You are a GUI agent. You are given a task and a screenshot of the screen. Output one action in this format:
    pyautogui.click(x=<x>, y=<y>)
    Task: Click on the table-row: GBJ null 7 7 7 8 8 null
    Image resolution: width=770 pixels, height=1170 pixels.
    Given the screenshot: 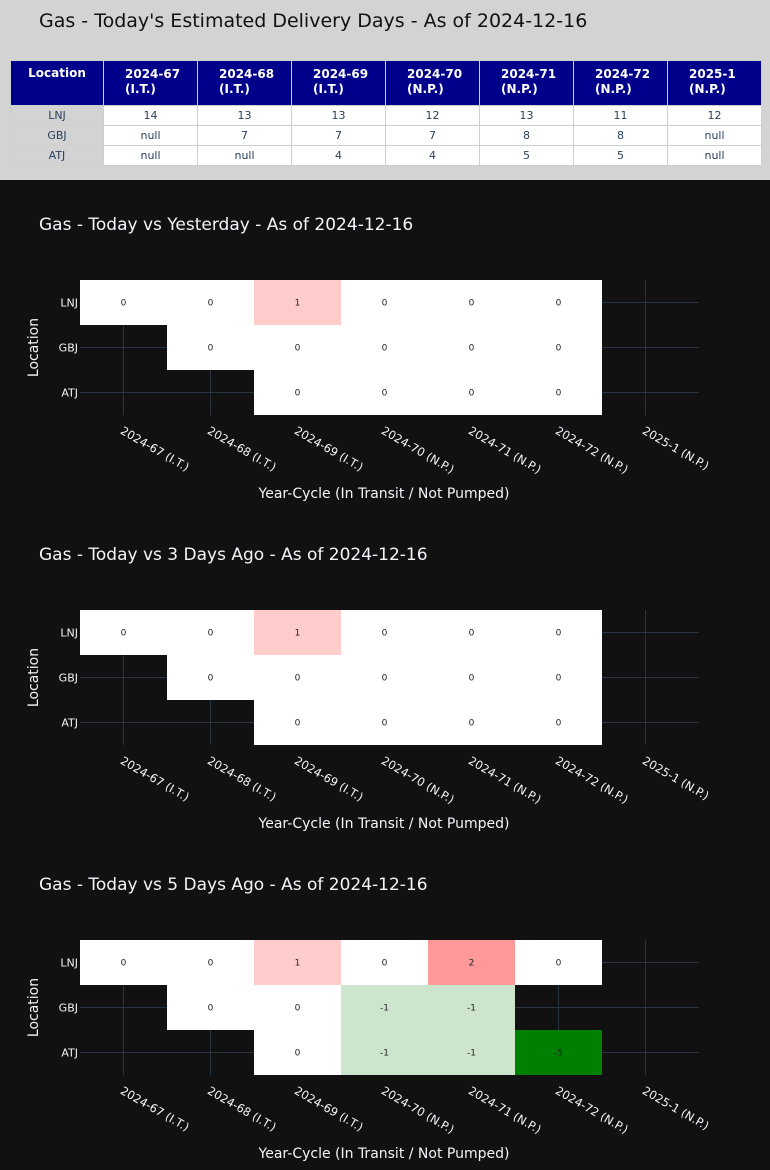 What is the action you would take?
    pyautogui.click(x=386, y=135)
    